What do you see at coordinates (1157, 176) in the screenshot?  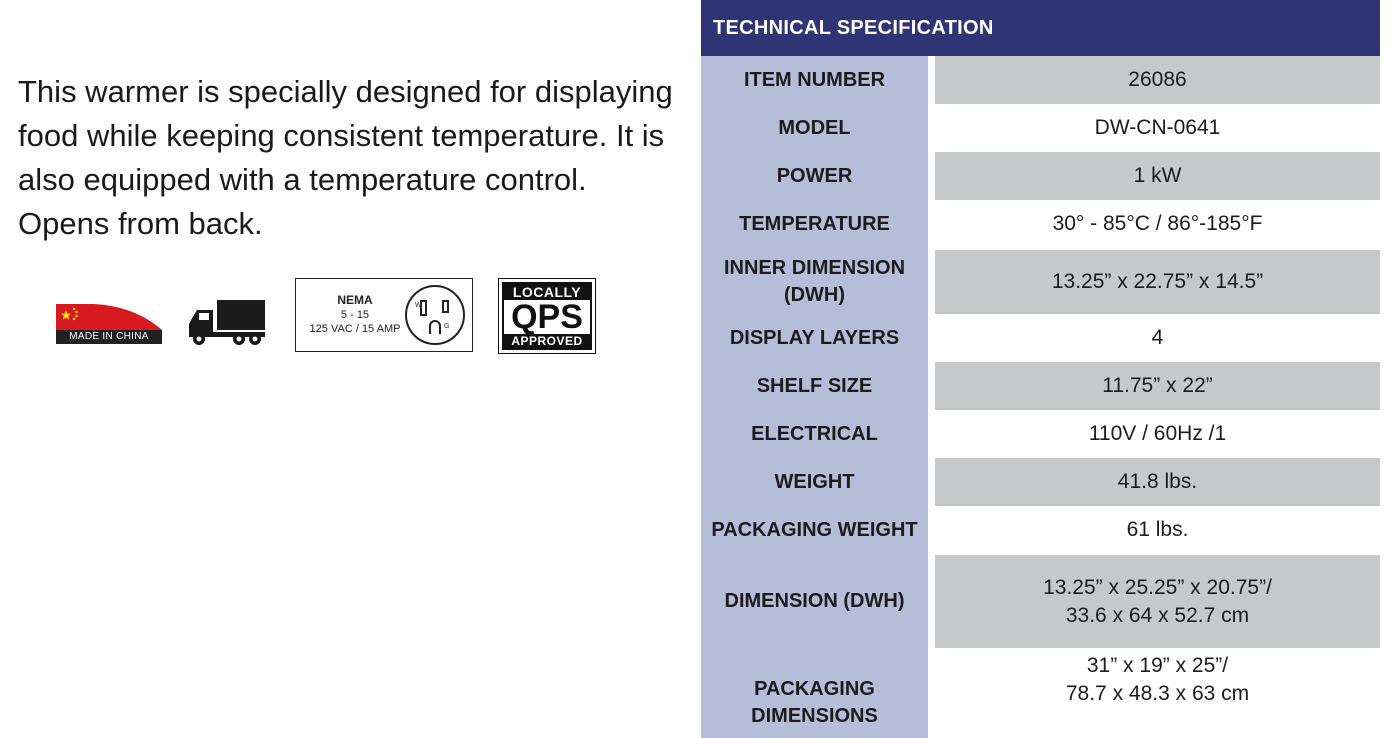 I see `spec-value: 1 kW` at bounding box center [1157, 176].